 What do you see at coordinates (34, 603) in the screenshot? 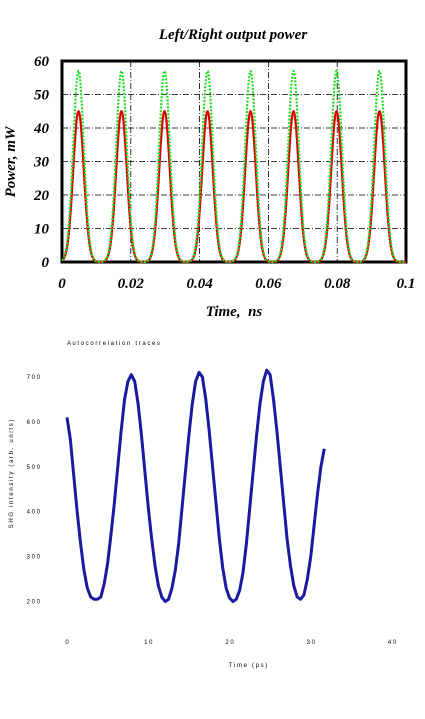
I see `y-tick-label: 2 0 0` at bounding box center [34, 603].